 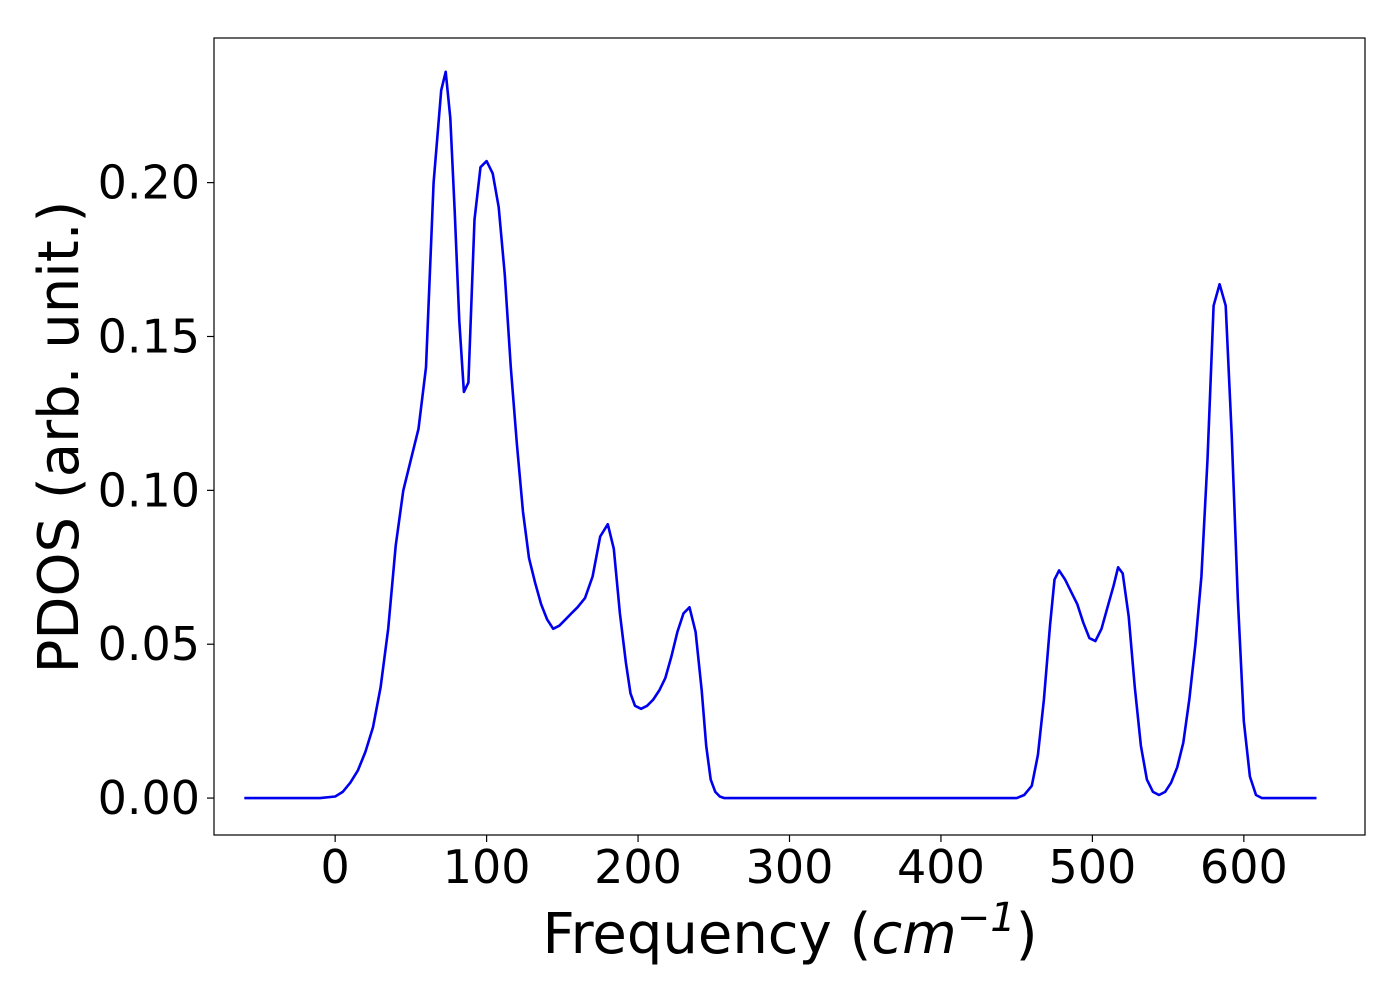 I want to click on x-axis-label: Frequency (cm−1), so click(x=789, y=931).